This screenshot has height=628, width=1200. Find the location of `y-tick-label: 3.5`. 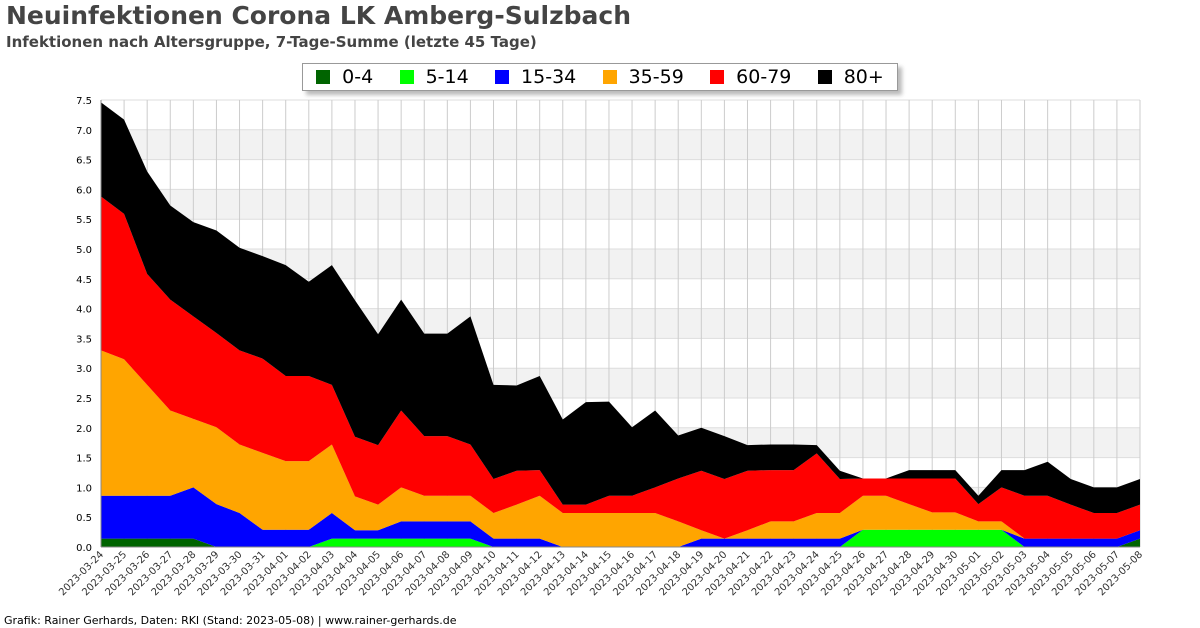

y-tick-label: 3.5 is located at coordinates (84, 339).